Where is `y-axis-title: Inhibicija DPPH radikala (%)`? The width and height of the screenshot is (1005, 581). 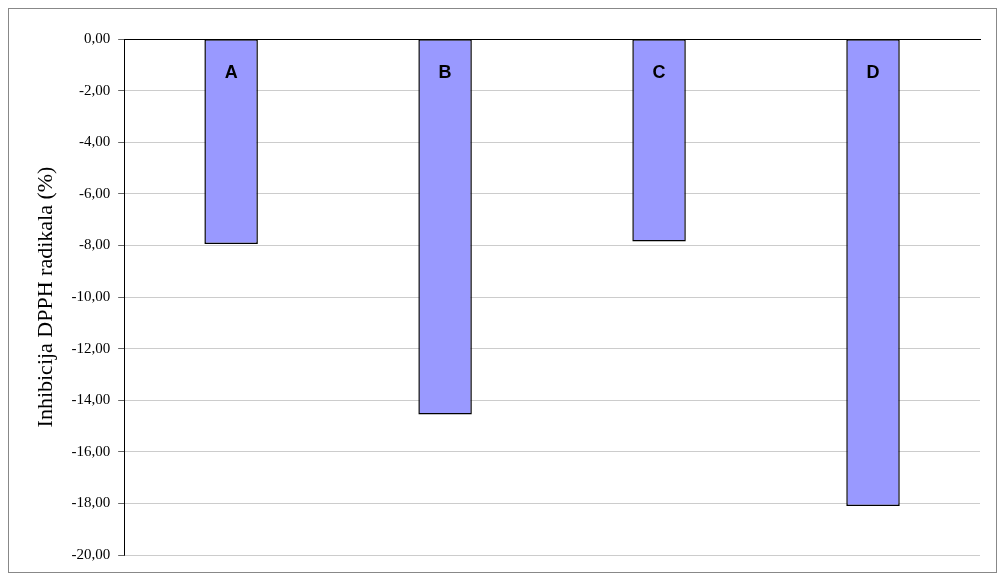
y-axis-title: Inhibicija DPPH radikala (%) is located at coordinates (44, 297).